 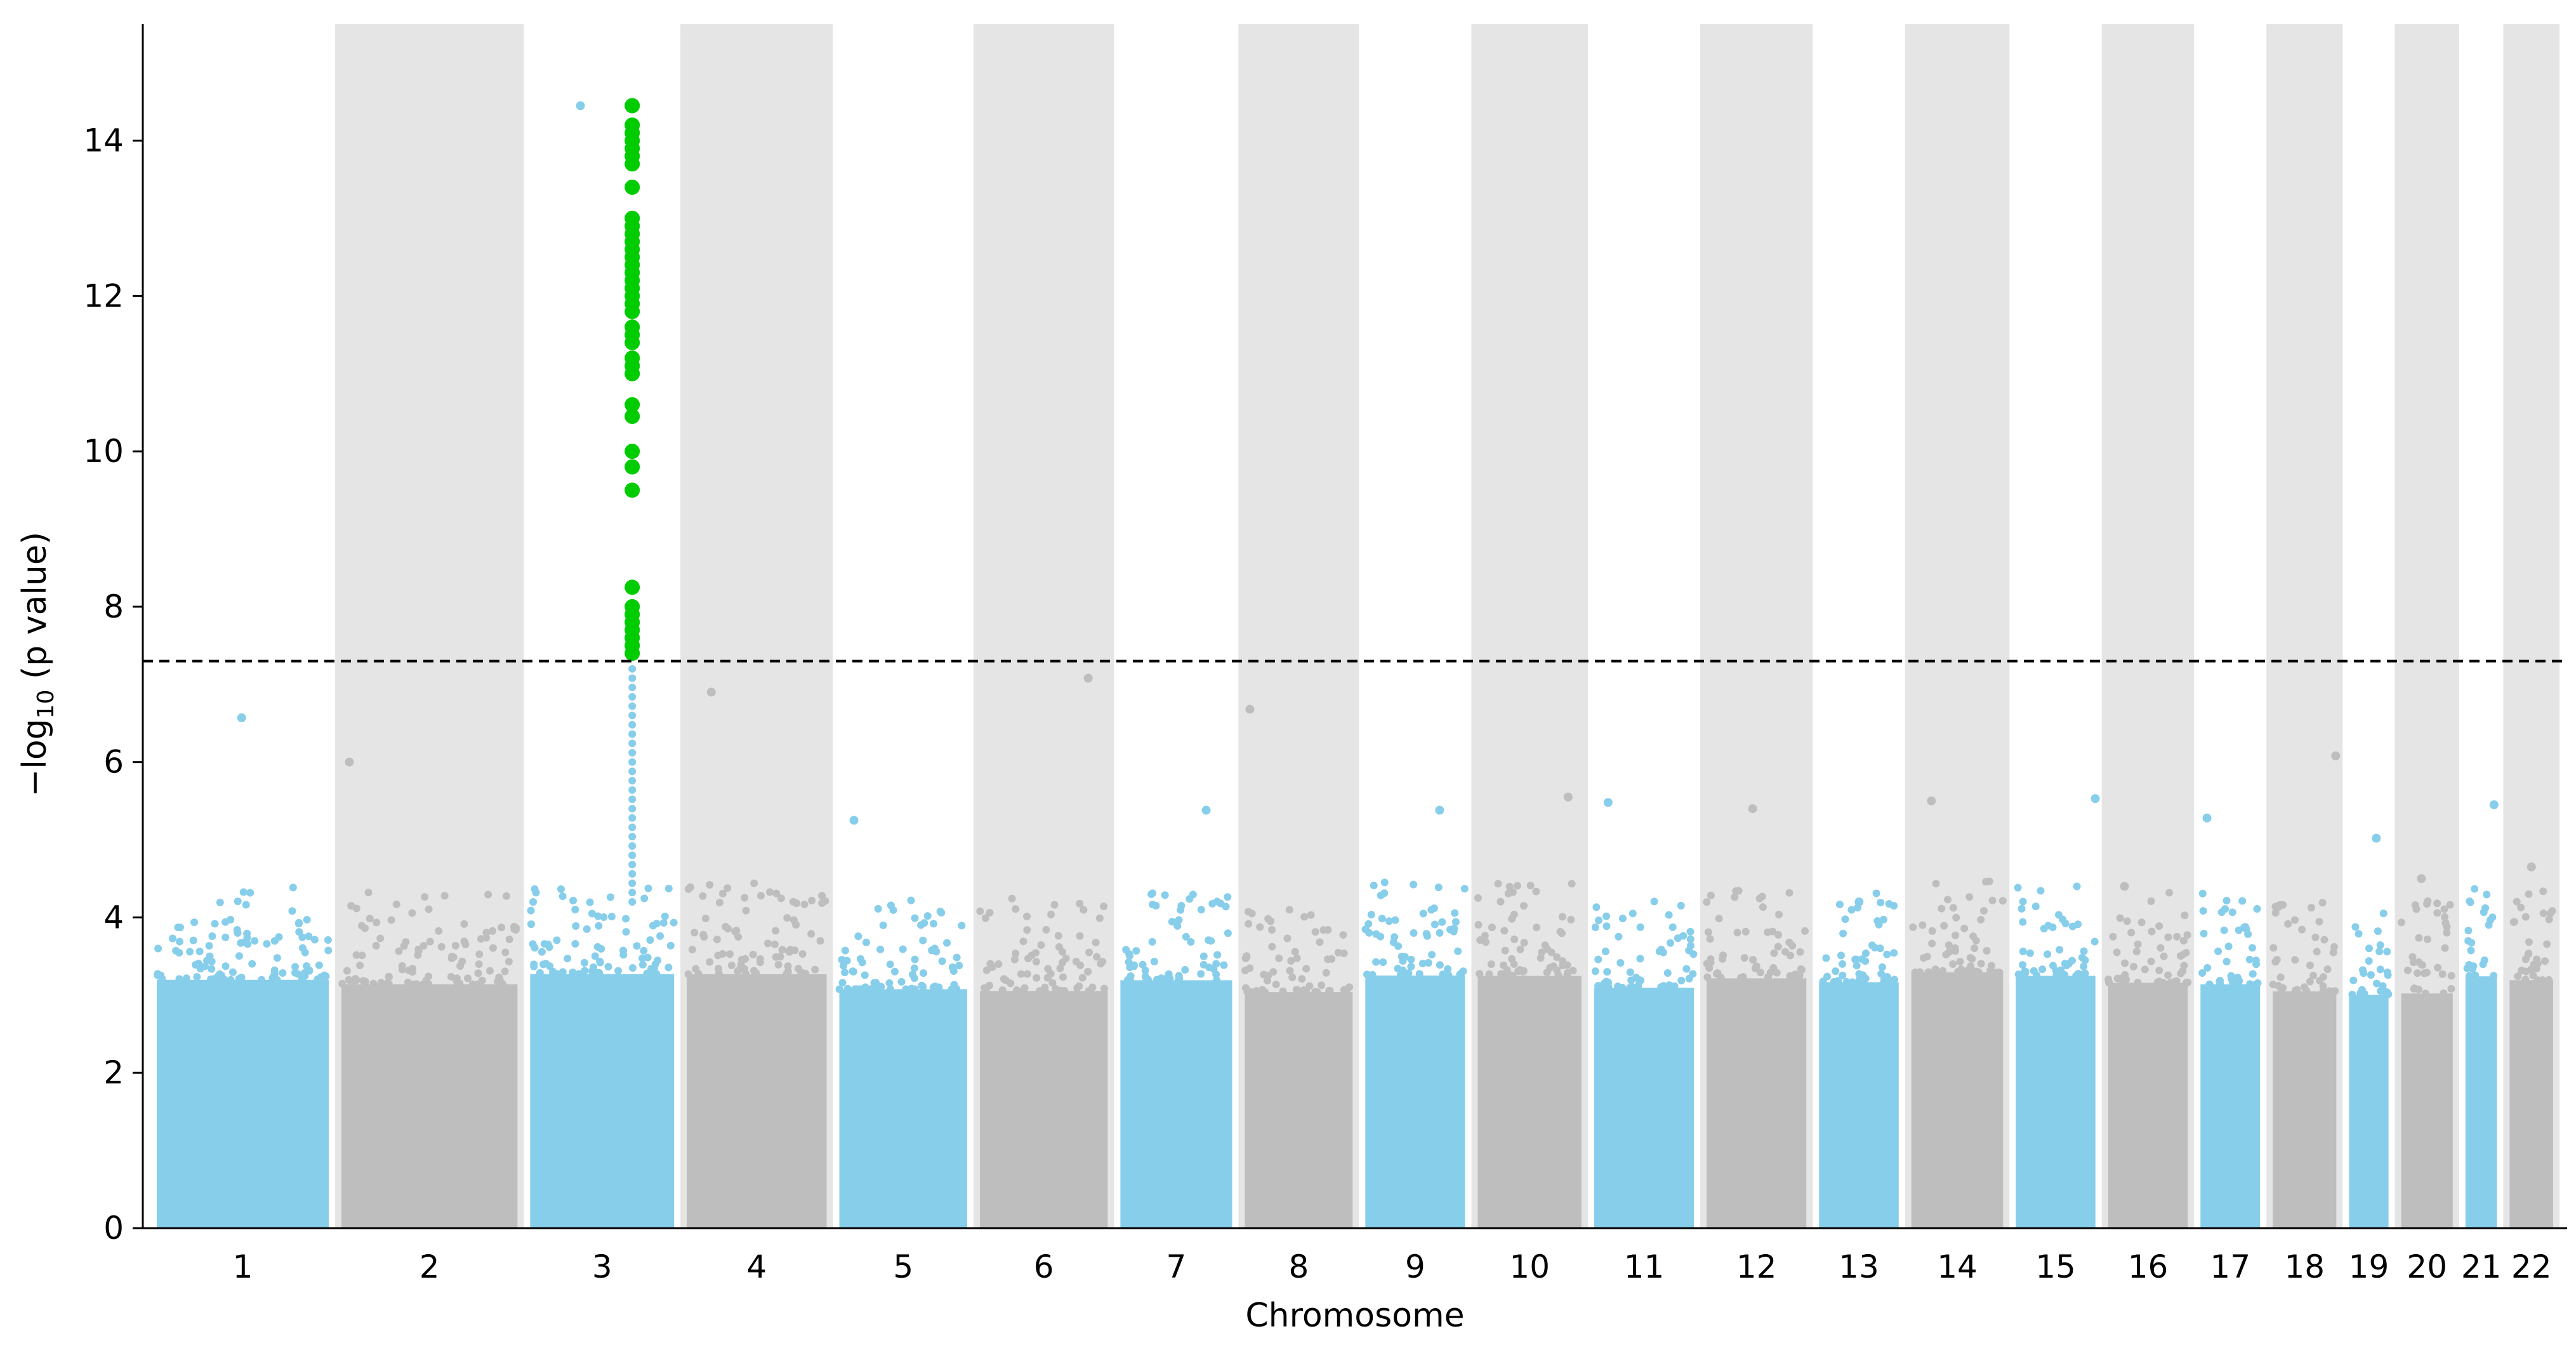 What do you see at coordinates (113, 1072) in the screenshot?
I see `y-tick-label: 2` at bounding box center [113, 1072].